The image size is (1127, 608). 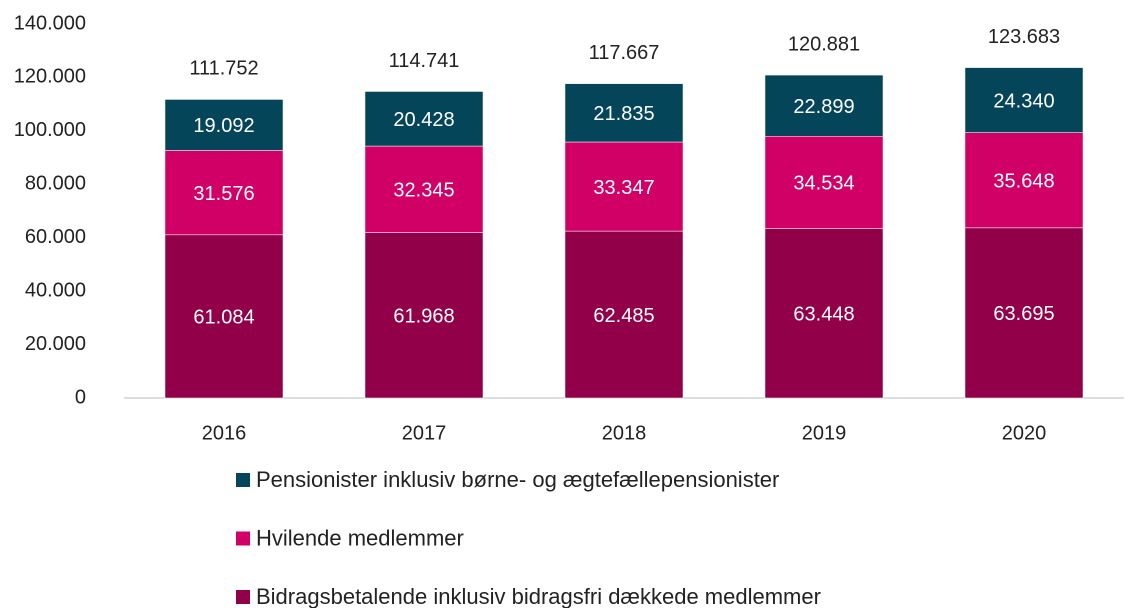 What do you see at coordinates (624, 433) in the screenshot?
I see `x-tick-label: 2018` at bounding box center [624, 433].